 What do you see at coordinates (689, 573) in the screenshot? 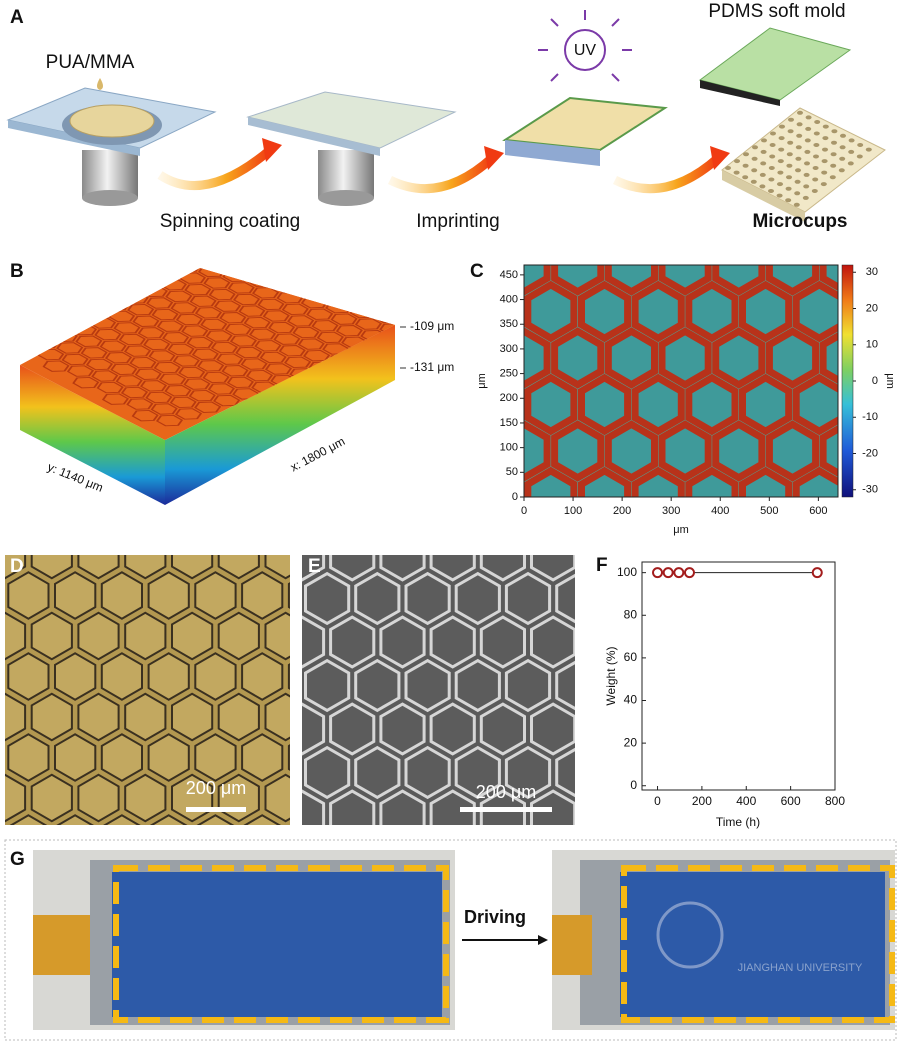
I see `data-point` at bounding box center [689, 573].